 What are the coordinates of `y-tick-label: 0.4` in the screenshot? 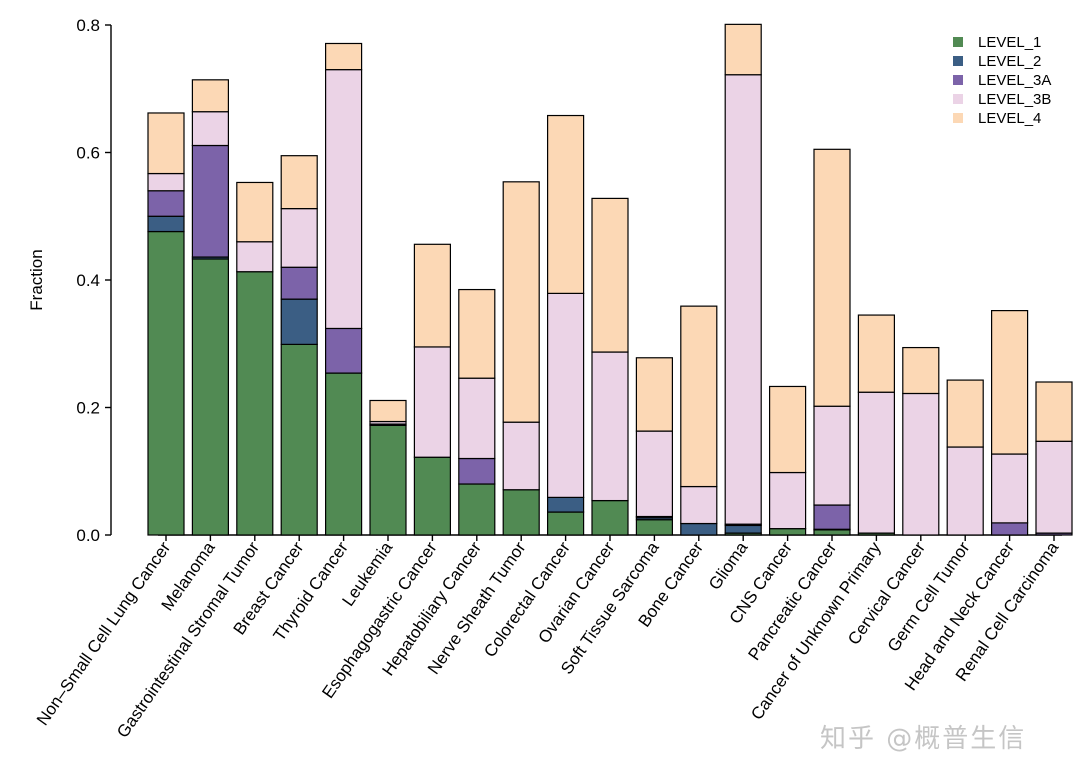 It's located at (88, 280).